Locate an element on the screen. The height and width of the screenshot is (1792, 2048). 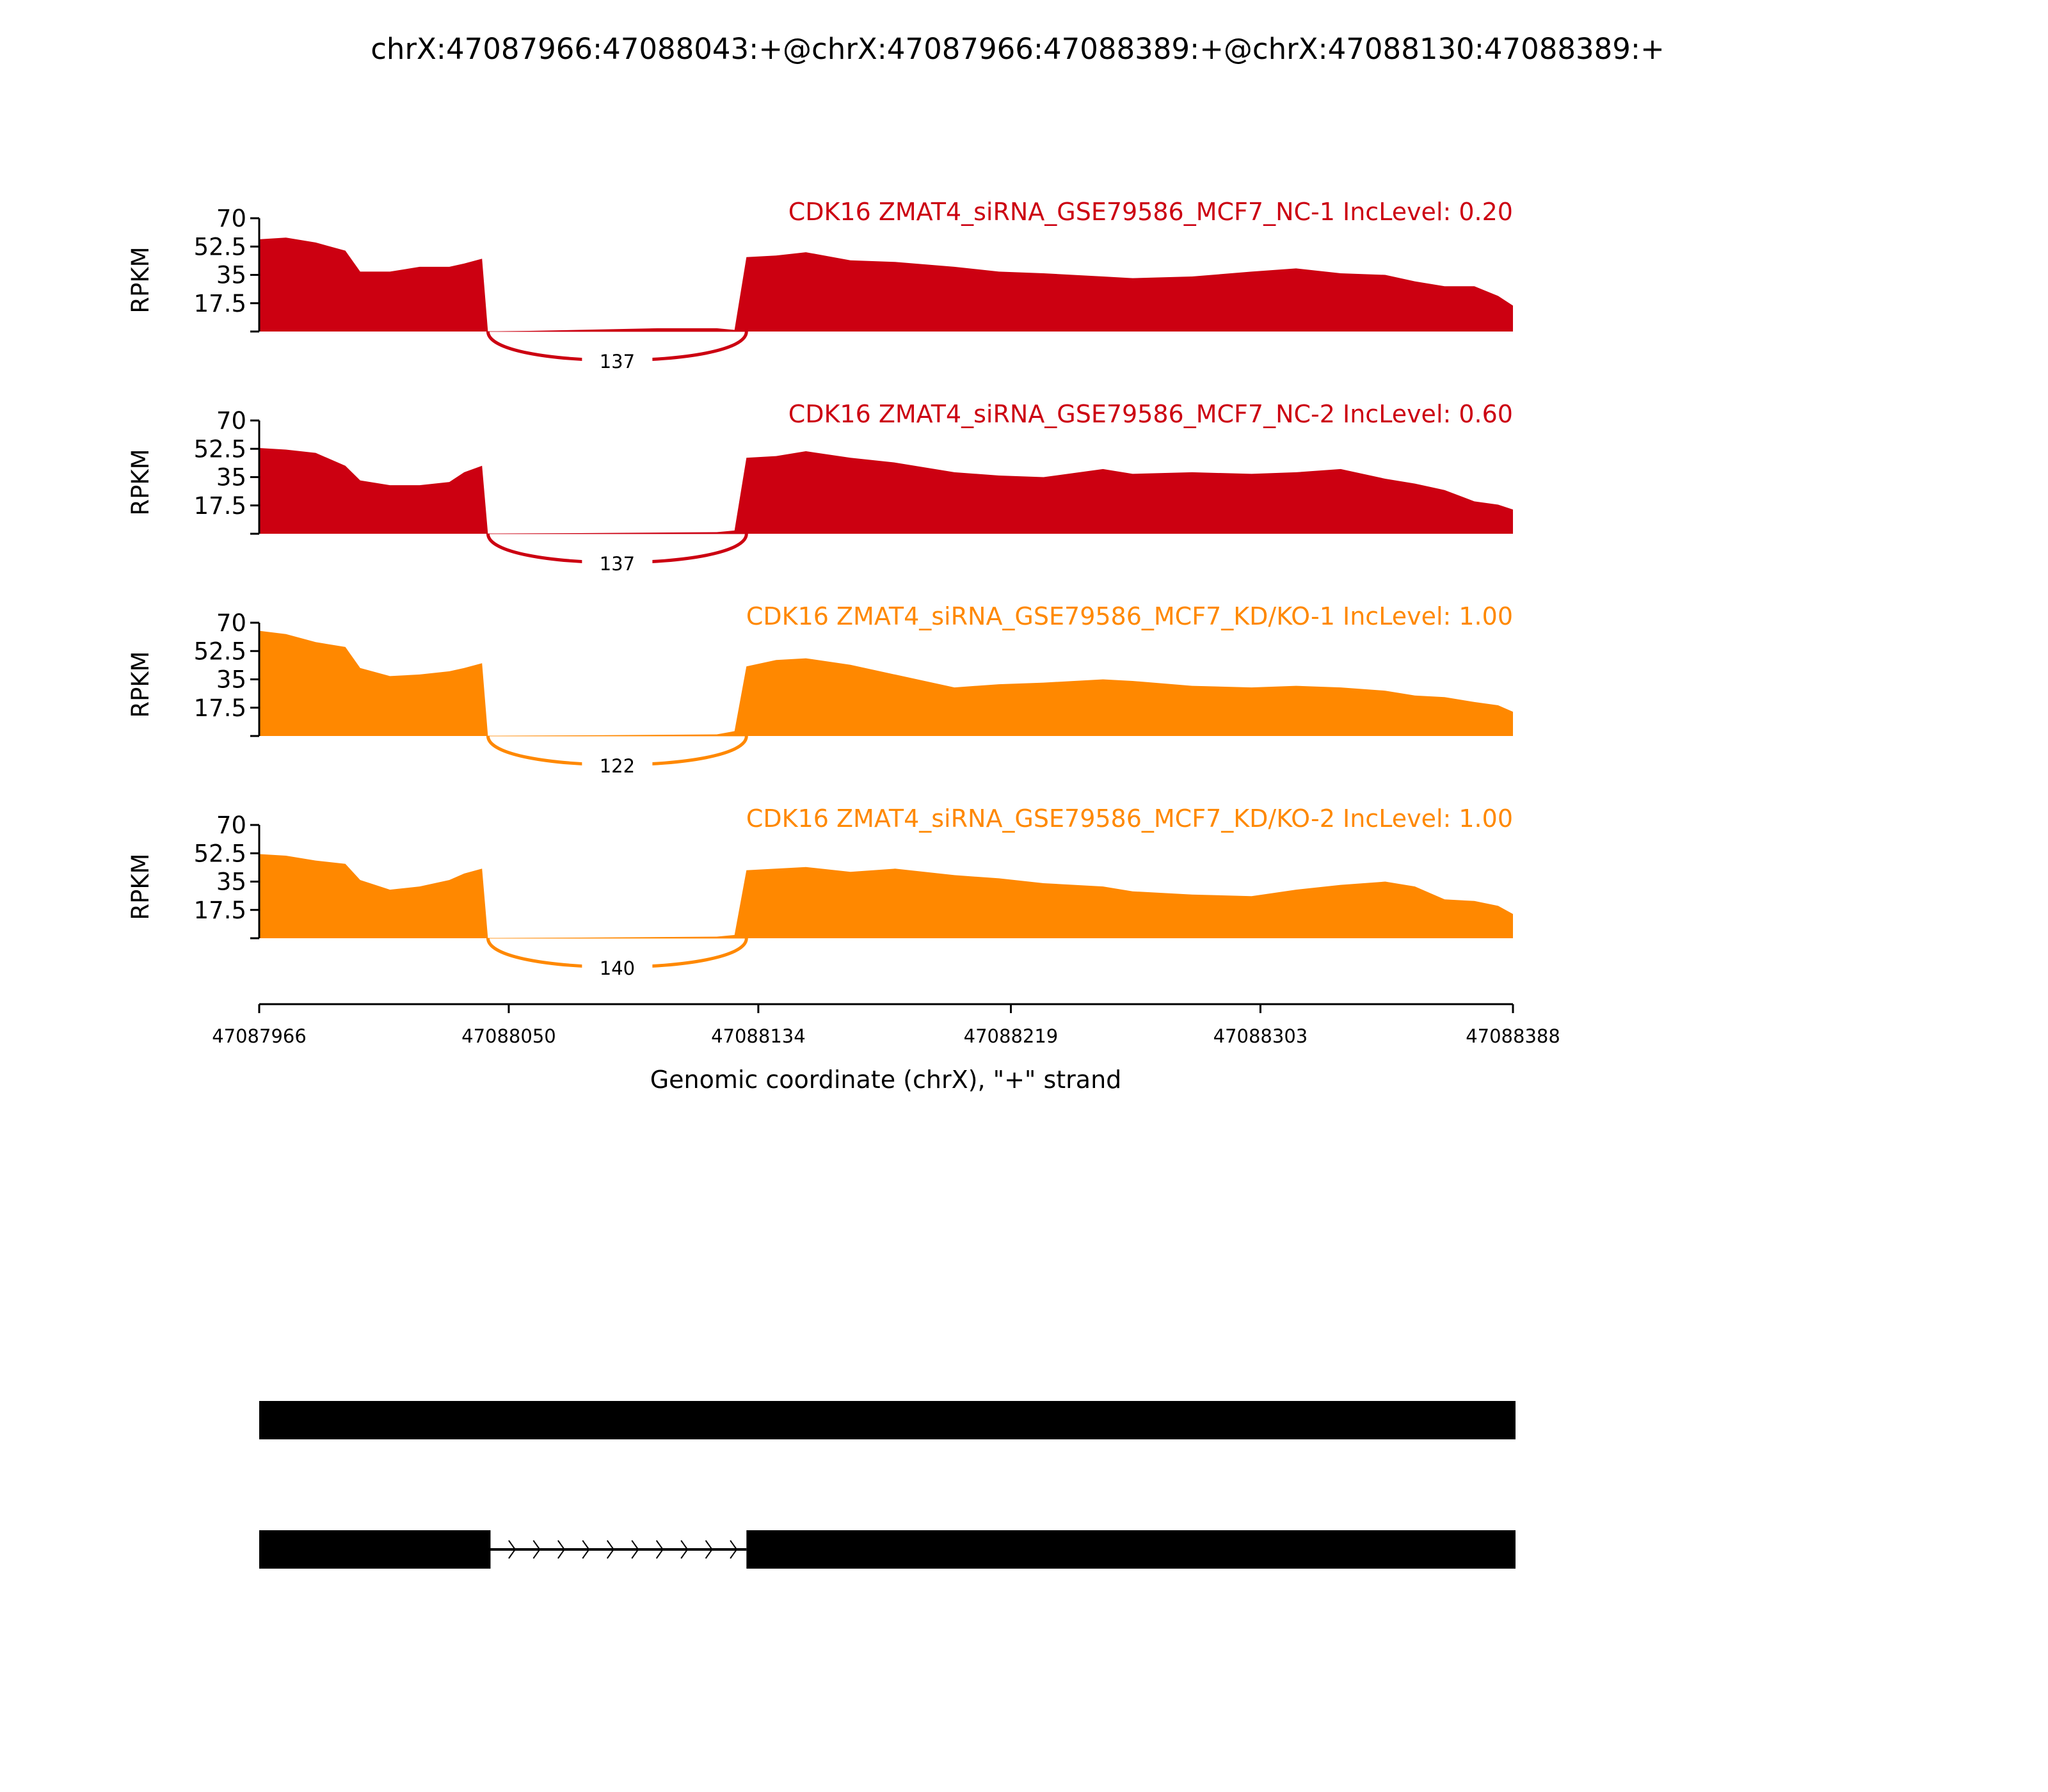
x-tick-label: 47088303 is located at coordinates (1260, 1036).